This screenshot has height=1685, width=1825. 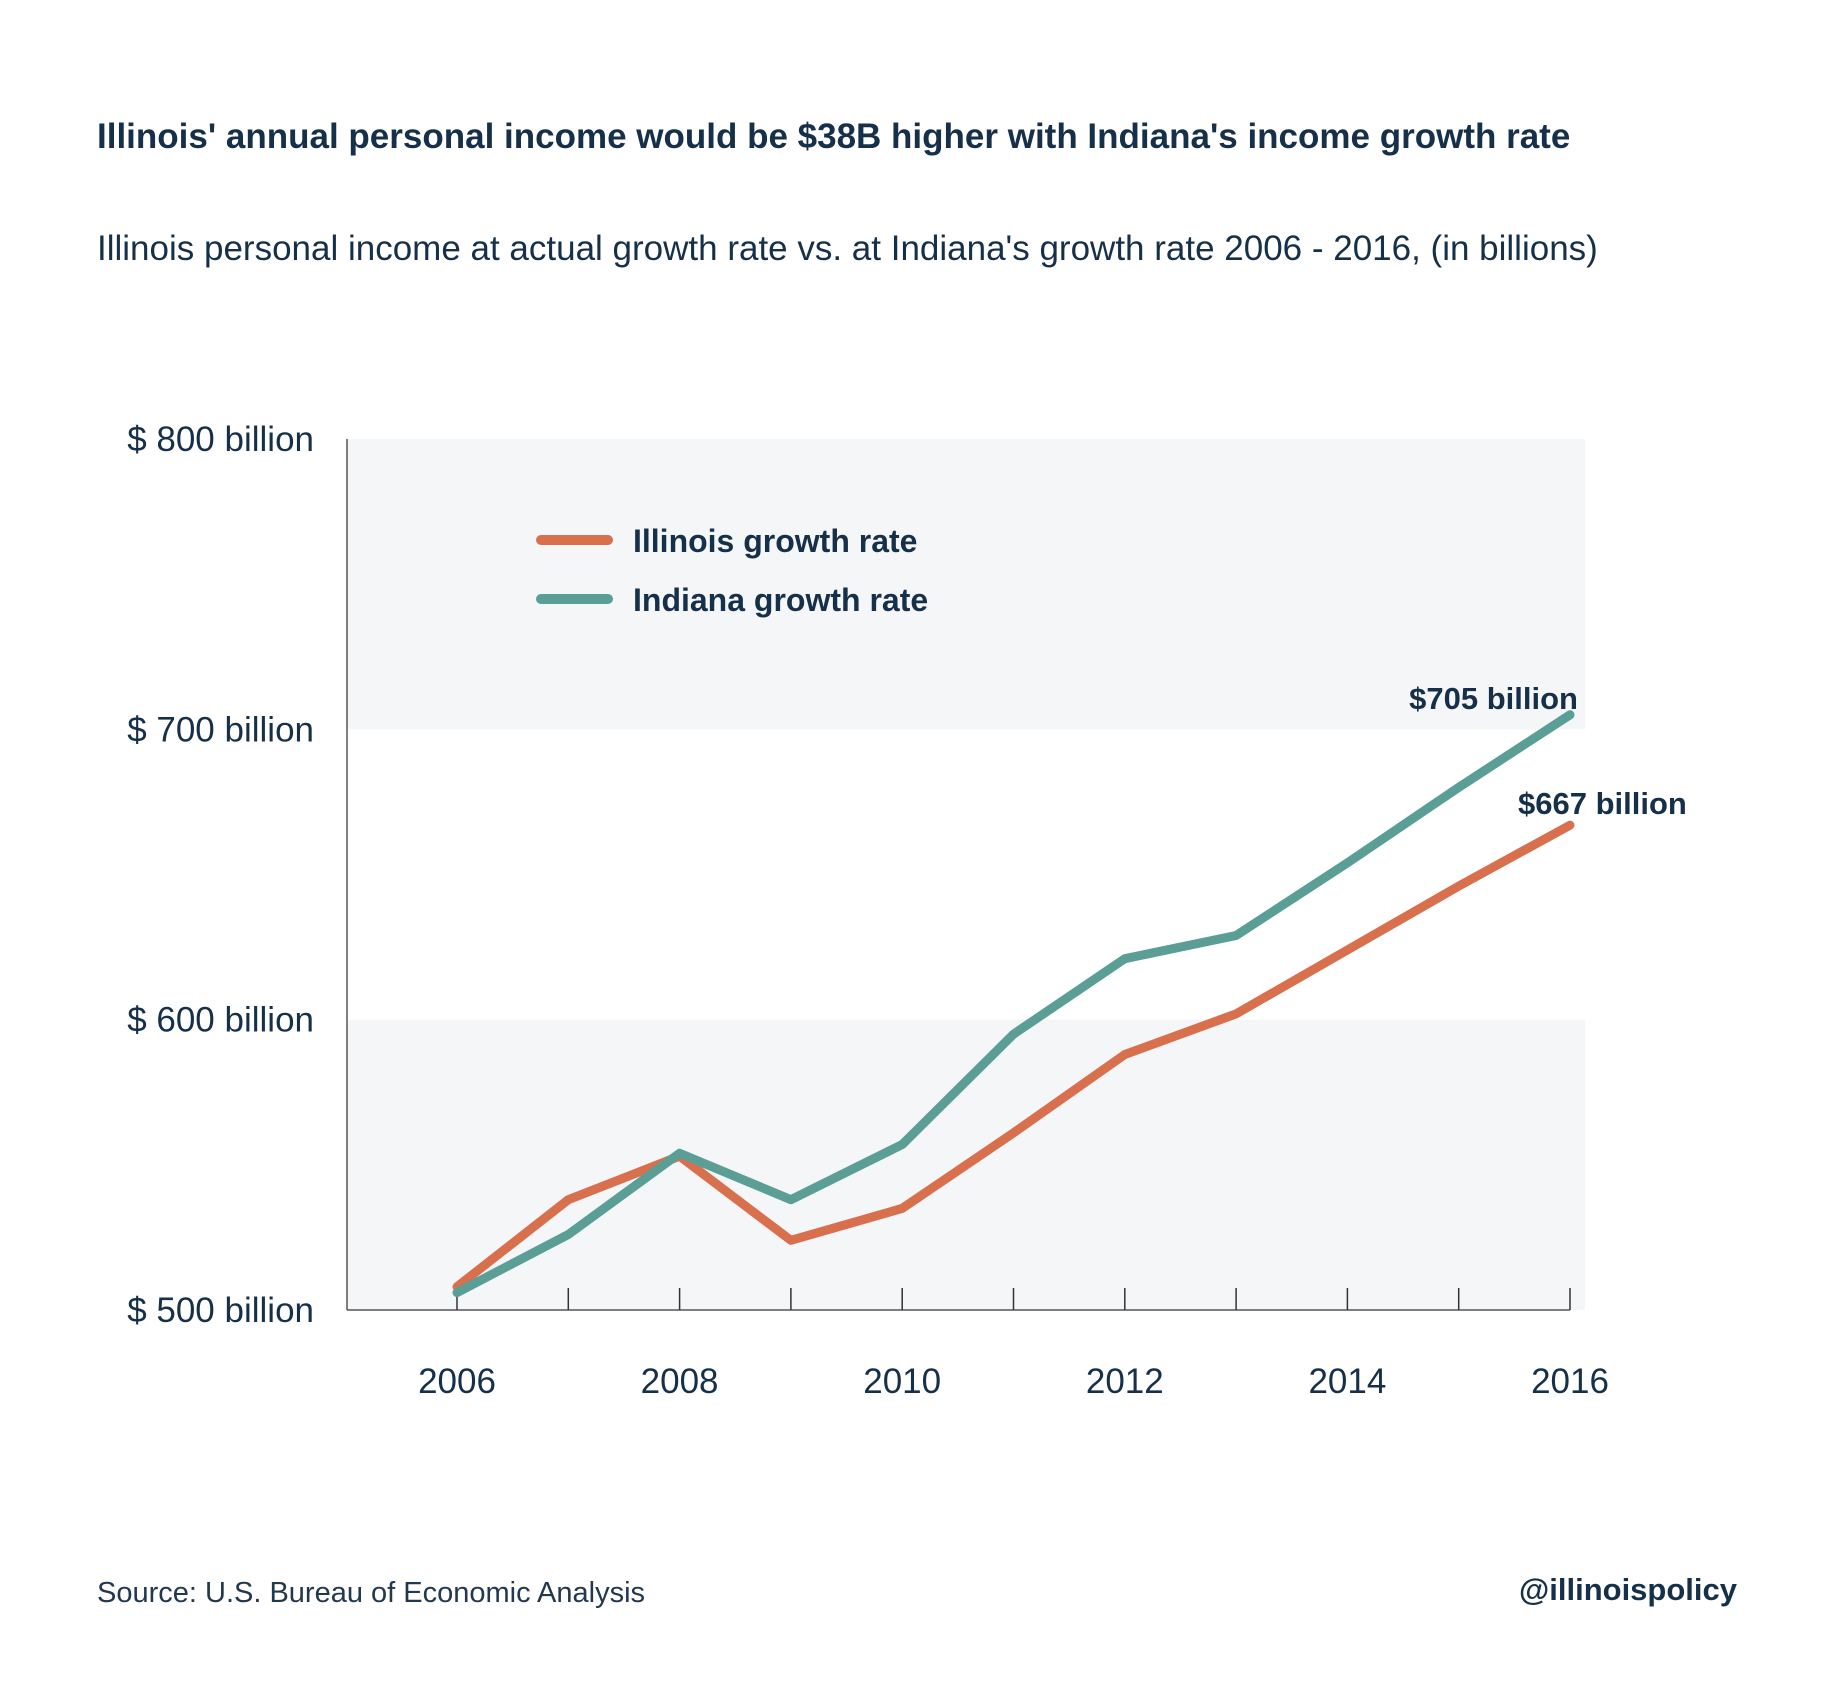 I want to click on legend-label-indiana: Indiana growth rate, so click(x=780, y=600).